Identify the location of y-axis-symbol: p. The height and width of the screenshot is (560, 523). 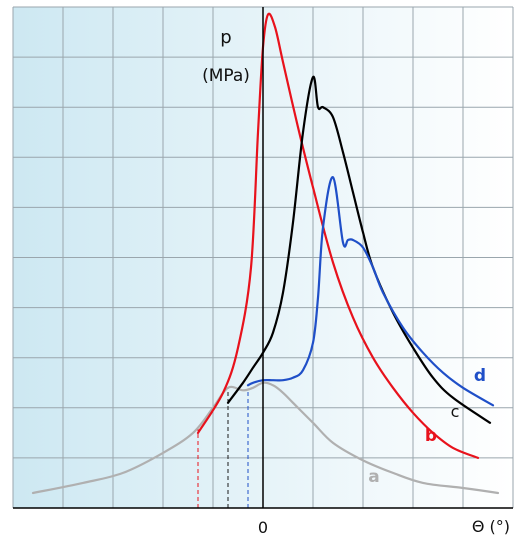
(225, 37).